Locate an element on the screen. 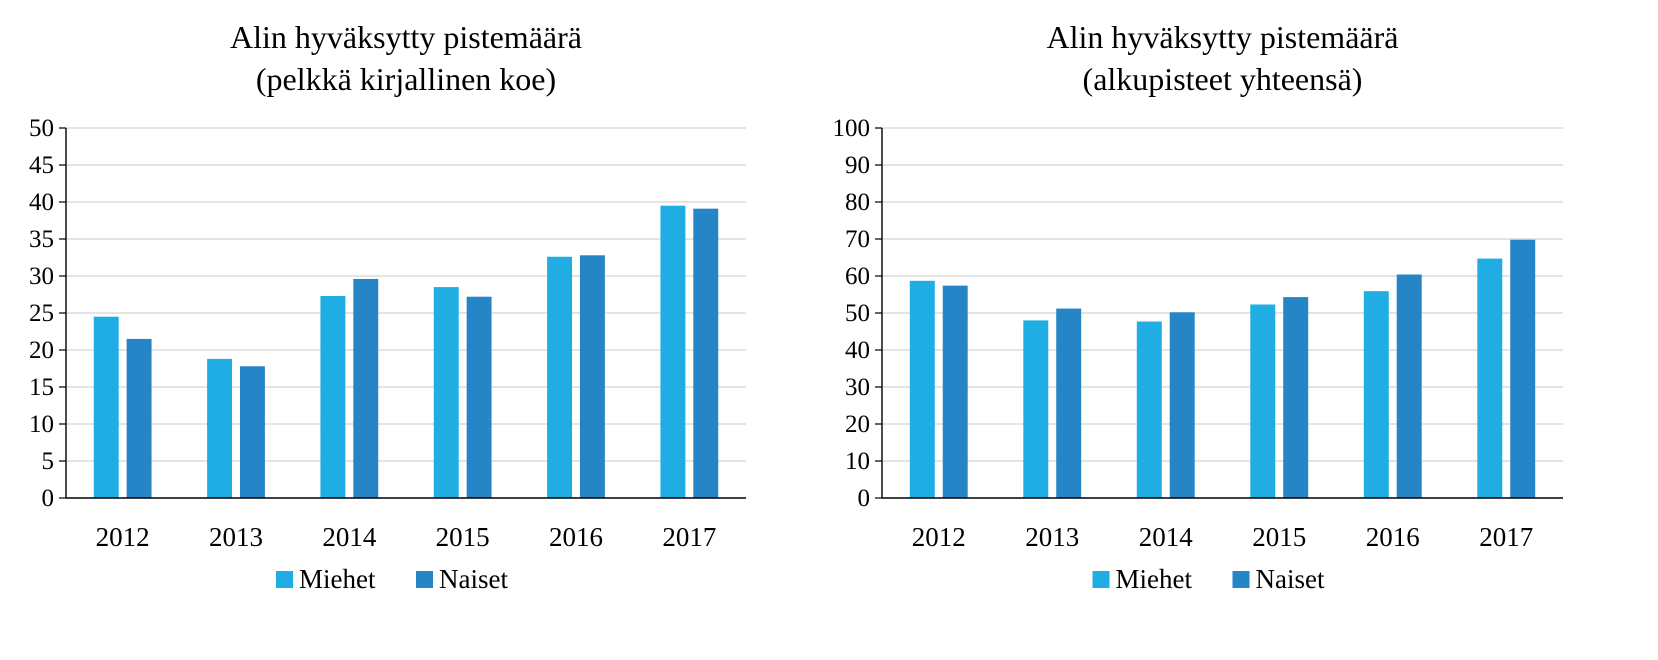 The width and height of the screenshot is (1658, 660). chart-subtitle: (alkupisteet yhteensä) is located at coordinates (1223, 79).